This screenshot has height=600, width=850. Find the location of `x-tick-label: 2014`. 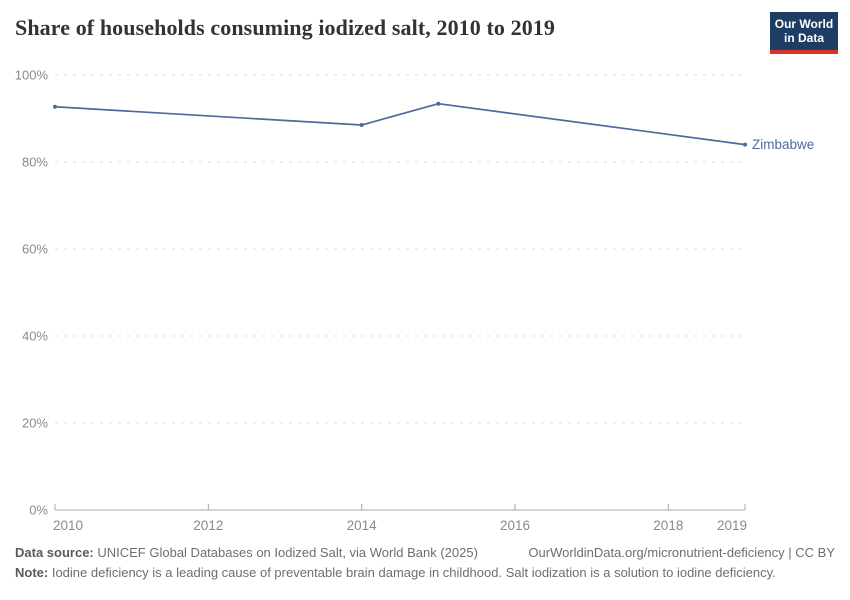

x-tick-label: 2014 is located at coordinates (362, 525).